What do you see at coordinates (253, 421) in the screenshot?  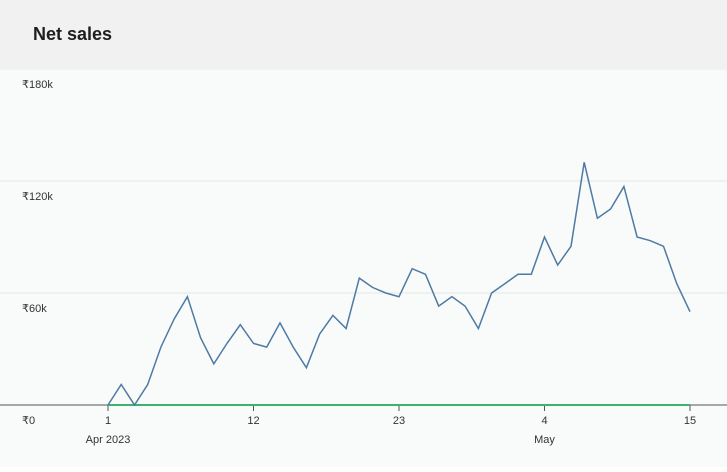 I see `x-tick-label: 12` at bounding box center [253, 421].